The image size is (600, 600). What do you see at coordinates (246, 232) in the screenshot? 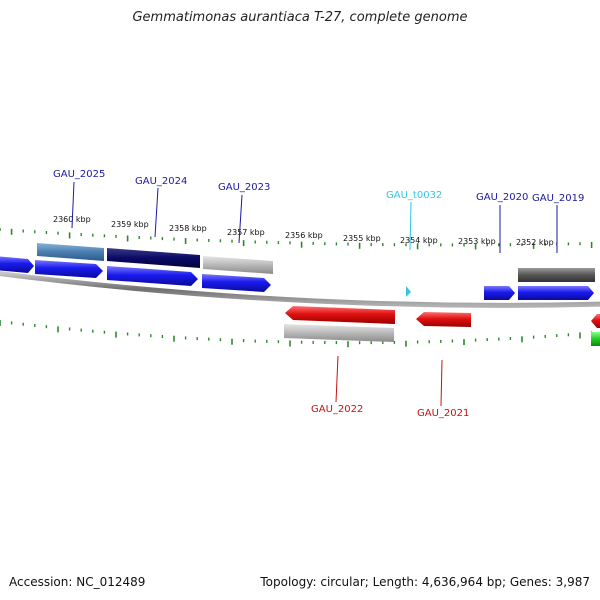
I see `scale-label-2357: 2357 kbp` at bounding box center [246, 232].